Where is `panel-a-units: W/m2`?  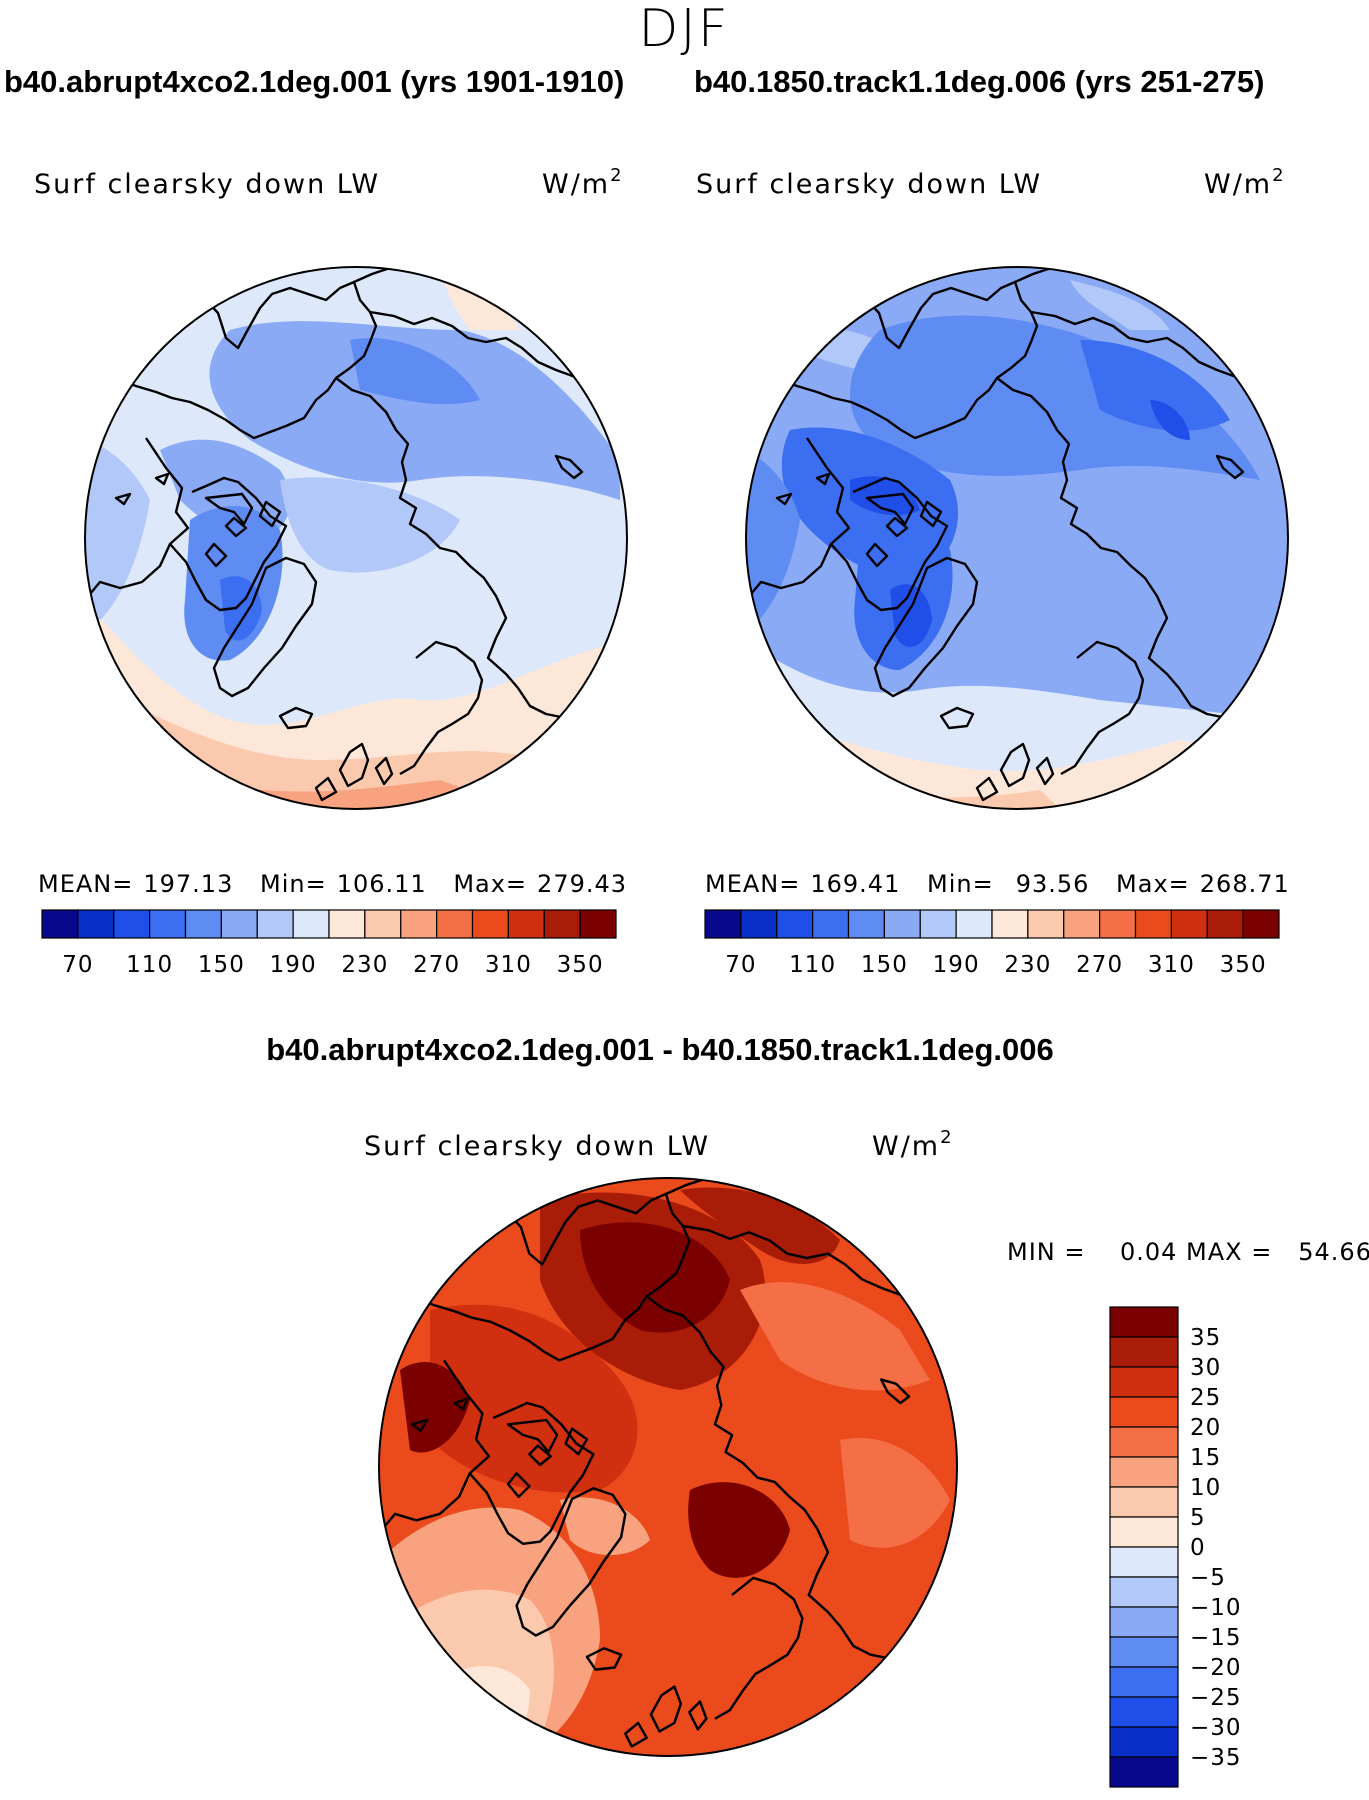 panel-a-units: W/m2 is located at coordinates (583, 182).